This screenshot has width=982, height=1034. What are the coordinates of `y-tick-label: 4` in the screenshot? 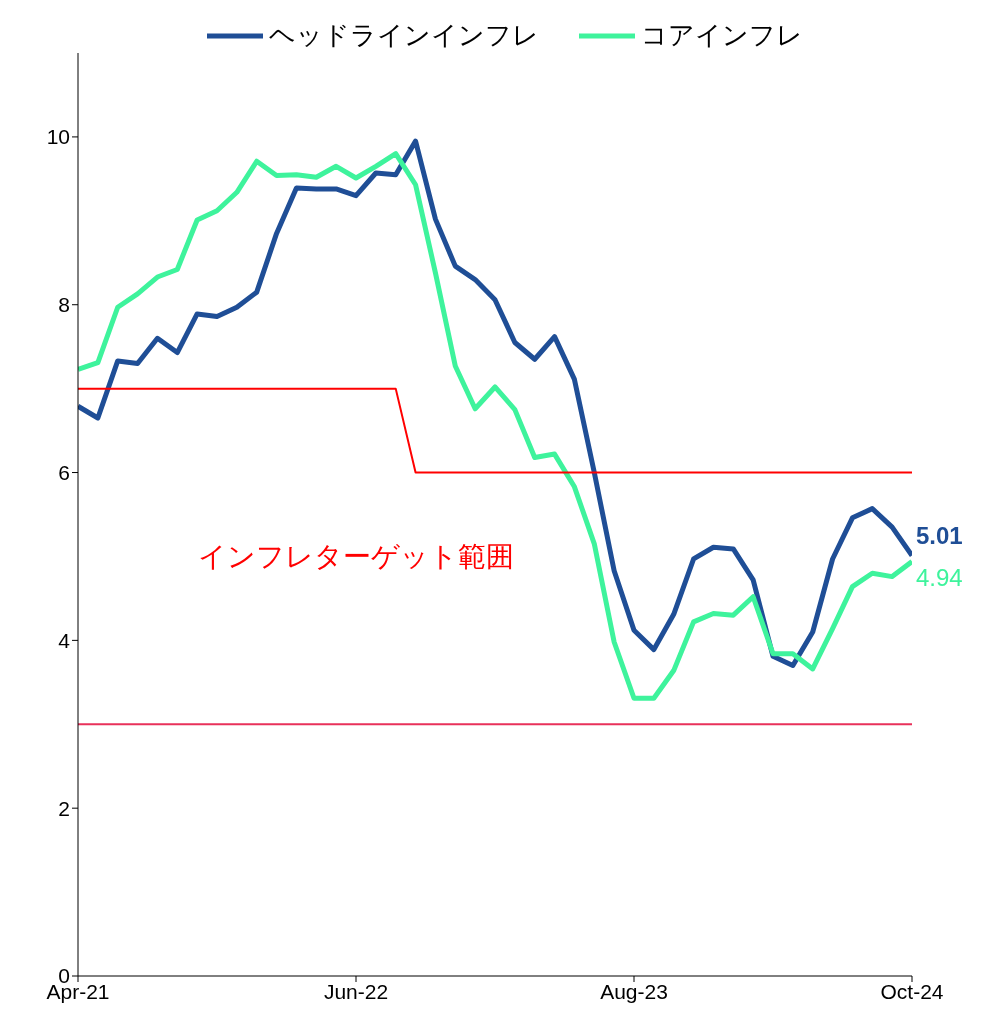 It's located at (64, 640).